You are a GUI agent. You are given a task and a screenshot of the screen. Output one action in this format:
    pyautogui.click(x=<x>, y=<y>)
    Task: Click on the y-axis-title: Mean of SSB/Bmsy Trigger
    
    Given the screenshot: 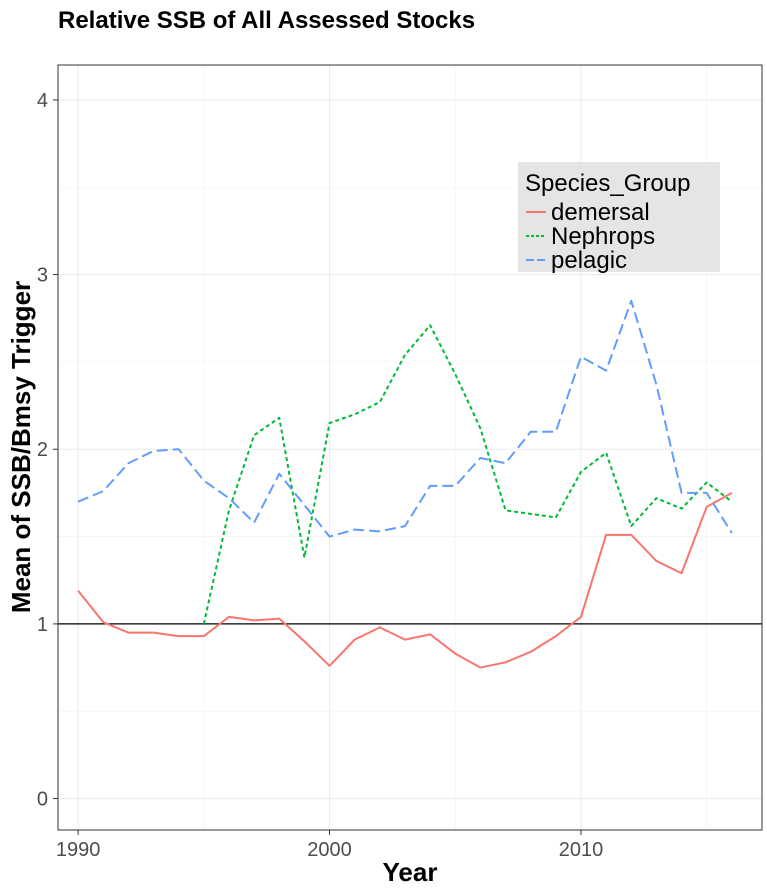 What is the action you would take?
    pyautogui.click(x=21, y=447)
    